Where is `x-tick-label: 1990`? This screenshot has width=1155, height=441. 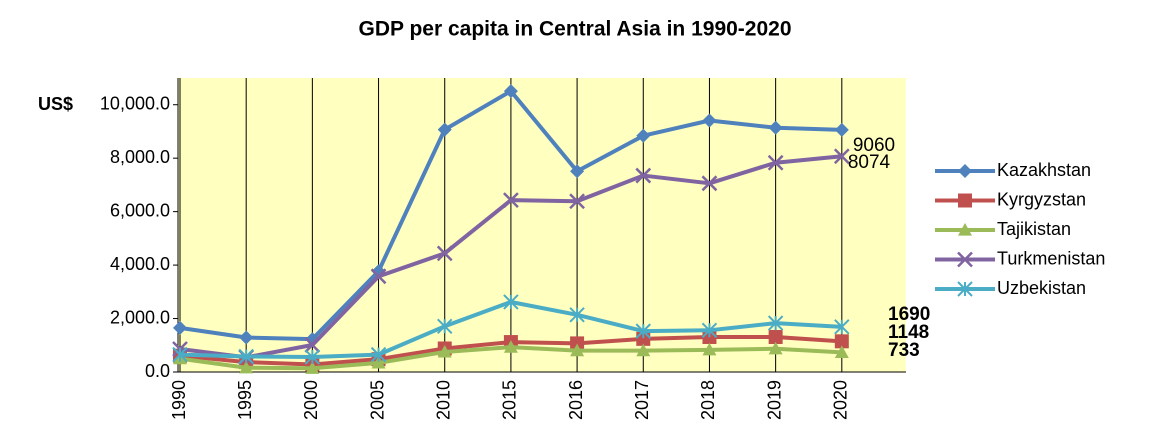
x-tick-label: 1990 is located at coordinates (179, 400).